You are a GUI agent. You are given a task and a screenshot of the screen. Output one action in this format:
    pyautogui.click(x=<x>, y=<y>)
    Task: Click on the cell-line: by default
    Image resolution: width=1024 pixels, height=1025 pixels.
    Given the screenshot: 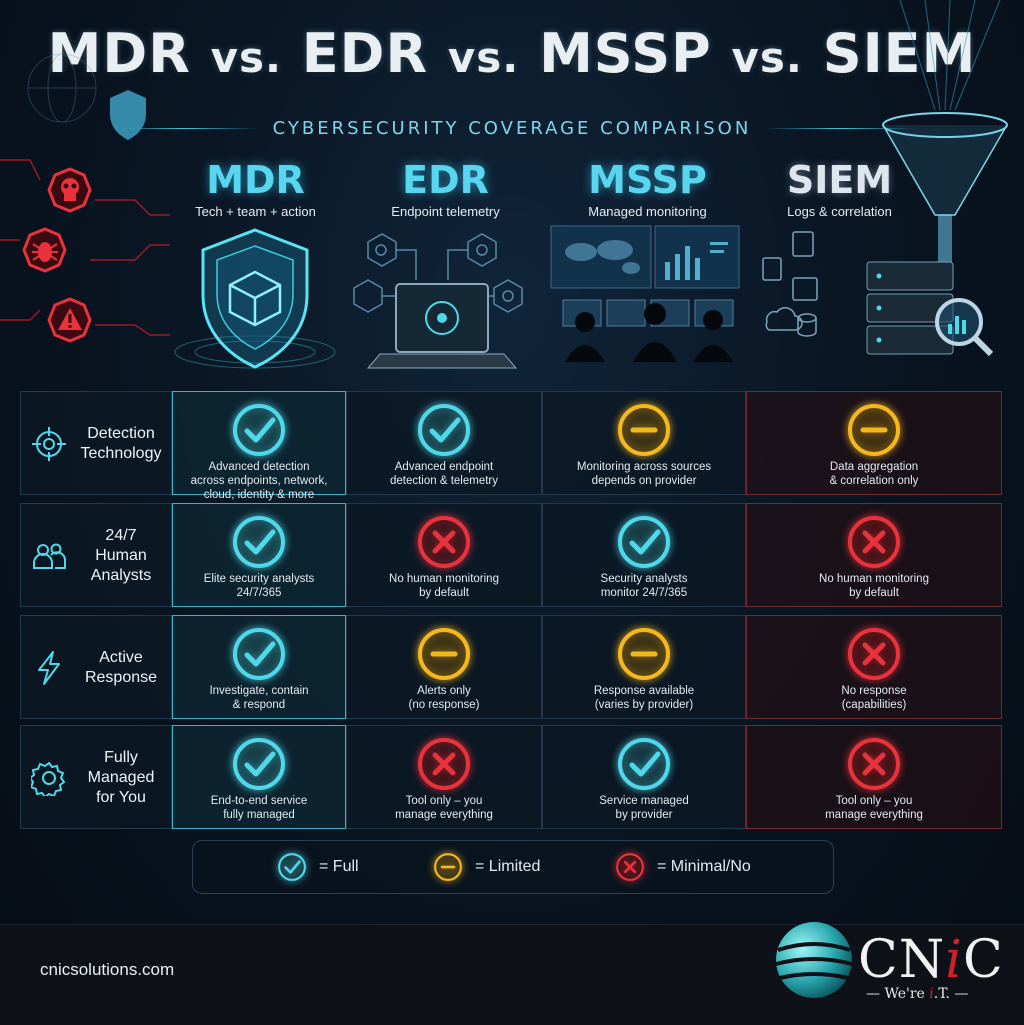 What is the action you would take?
    pyautogui.click(x=874, y=593)
    